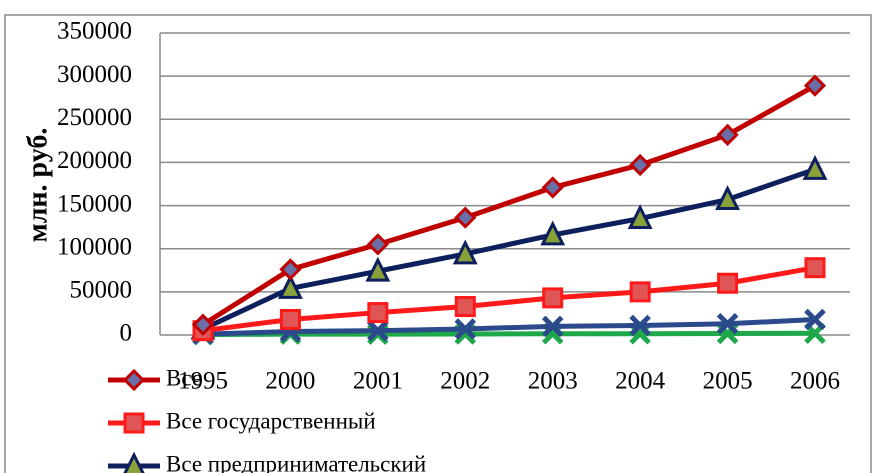 This screenshot has height=473, width=876. I want to click on x-tick-label: 2004, so click(640, 381).